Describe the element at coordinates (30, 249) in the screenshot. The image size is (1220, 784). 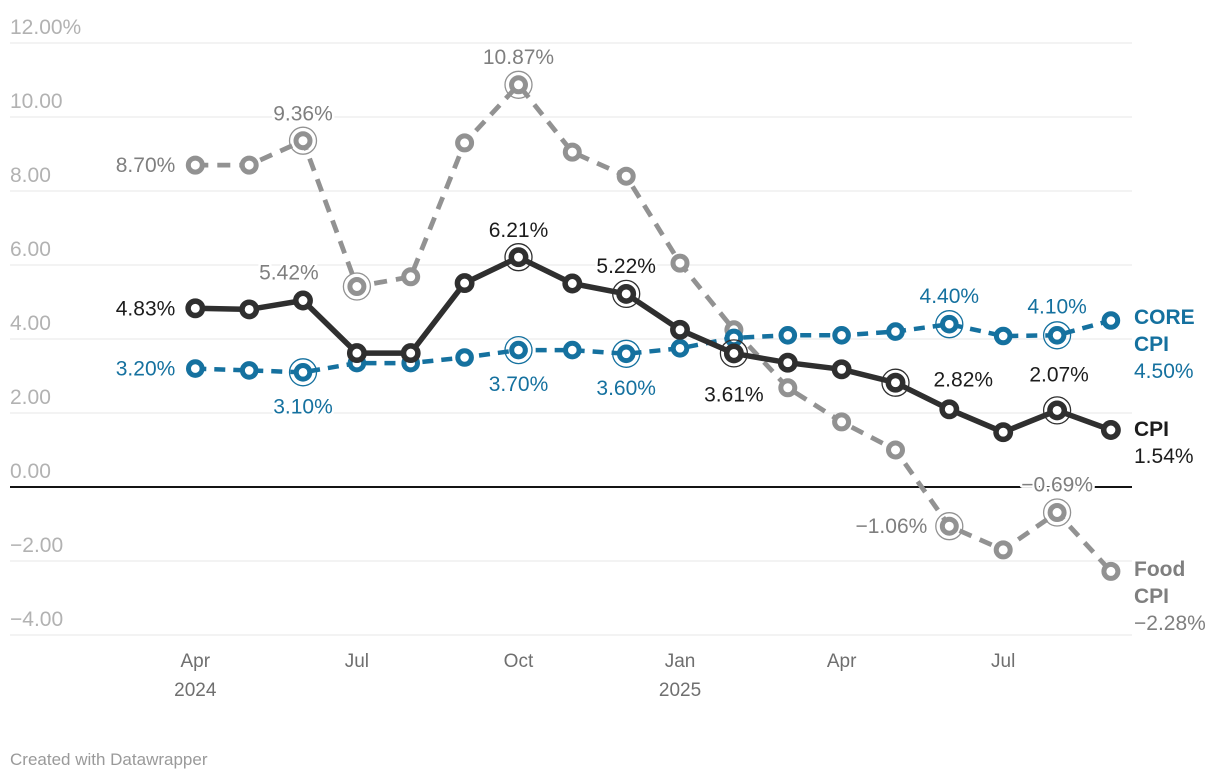
I see `y-tick-label: 6.00` at that location.